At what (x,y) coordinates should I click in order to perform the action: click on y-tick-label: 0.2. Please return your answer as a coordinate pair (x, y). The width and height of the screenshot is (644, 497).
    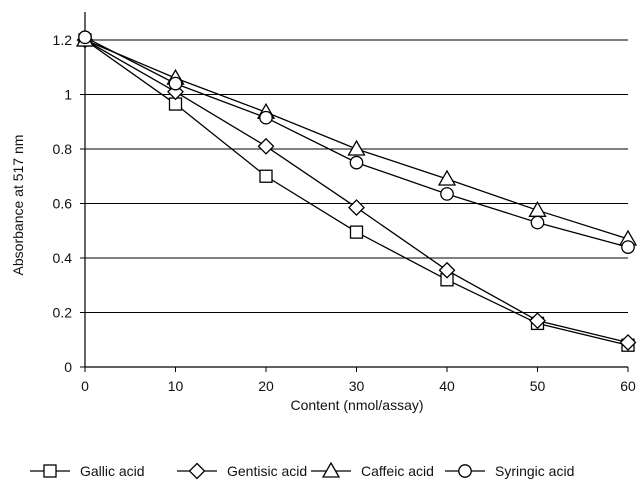
    Looking at the image, I should click on (63, 313).